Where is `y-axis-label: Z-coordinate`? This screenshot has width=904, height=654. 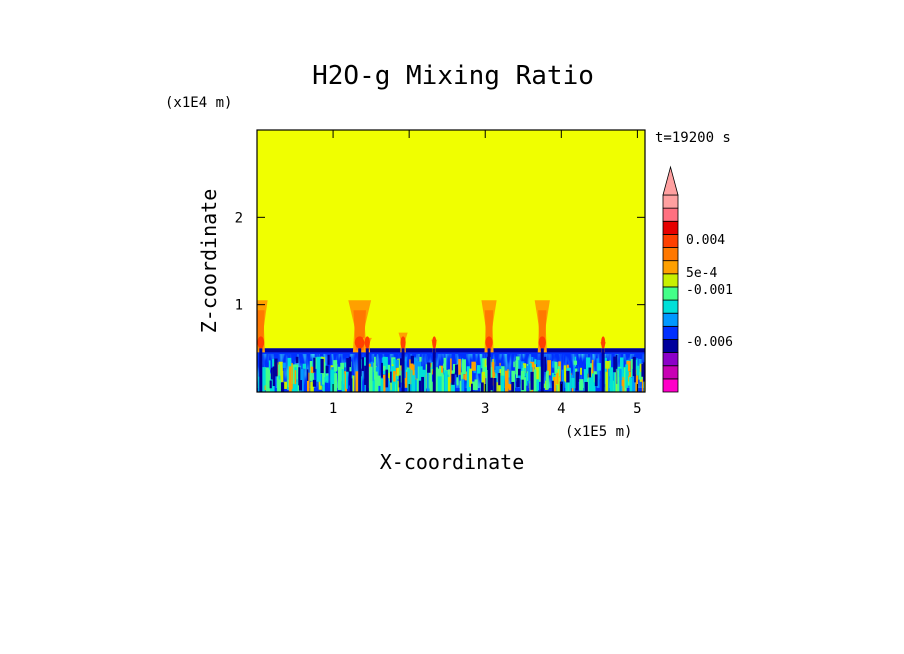
y-axis-label: Z-coordinate is located at coordinates (209, 261).